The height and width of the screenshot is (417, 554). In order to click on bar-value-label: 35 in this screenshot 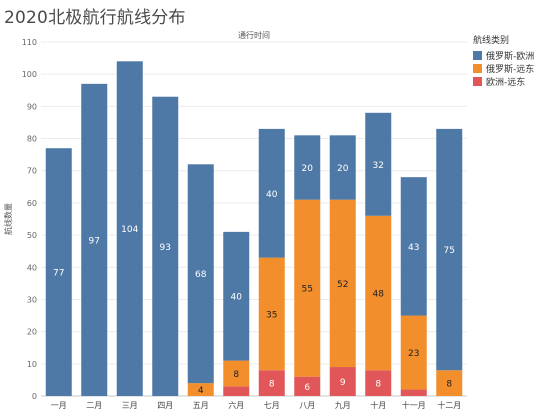, I will do `click(271, 315)`.